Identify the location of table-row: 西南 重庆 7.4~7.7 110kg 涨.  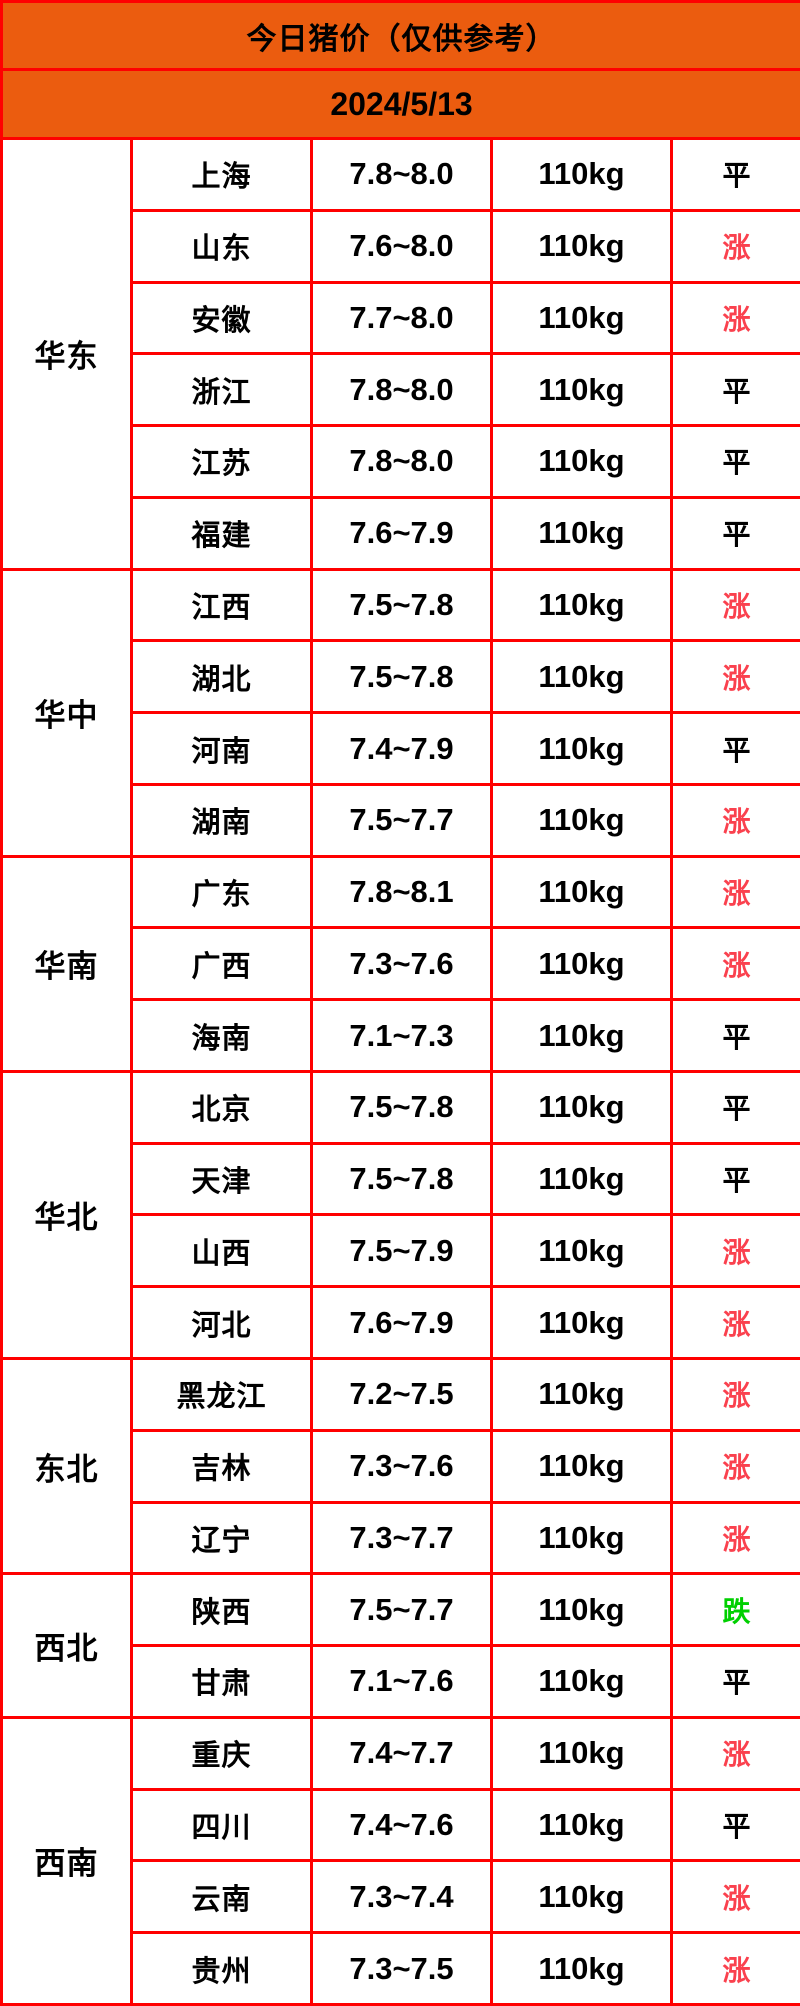
(400, 1860).